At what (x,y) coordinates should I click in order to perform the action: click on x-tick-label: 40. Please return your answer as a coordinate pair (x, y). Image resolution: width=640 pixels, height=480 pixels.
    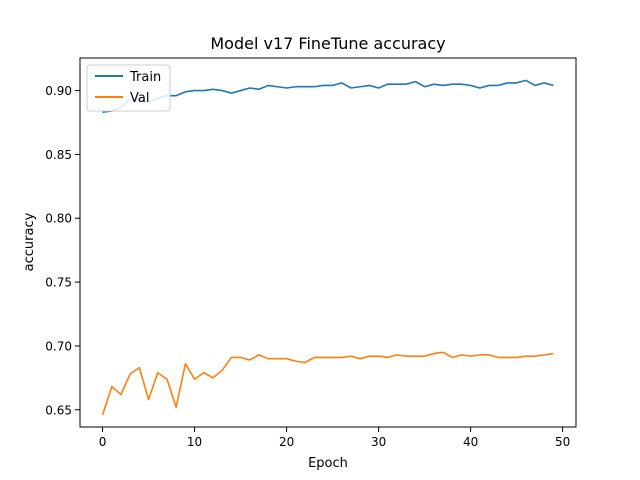
    Looking at the image, I should click on (470, 442).